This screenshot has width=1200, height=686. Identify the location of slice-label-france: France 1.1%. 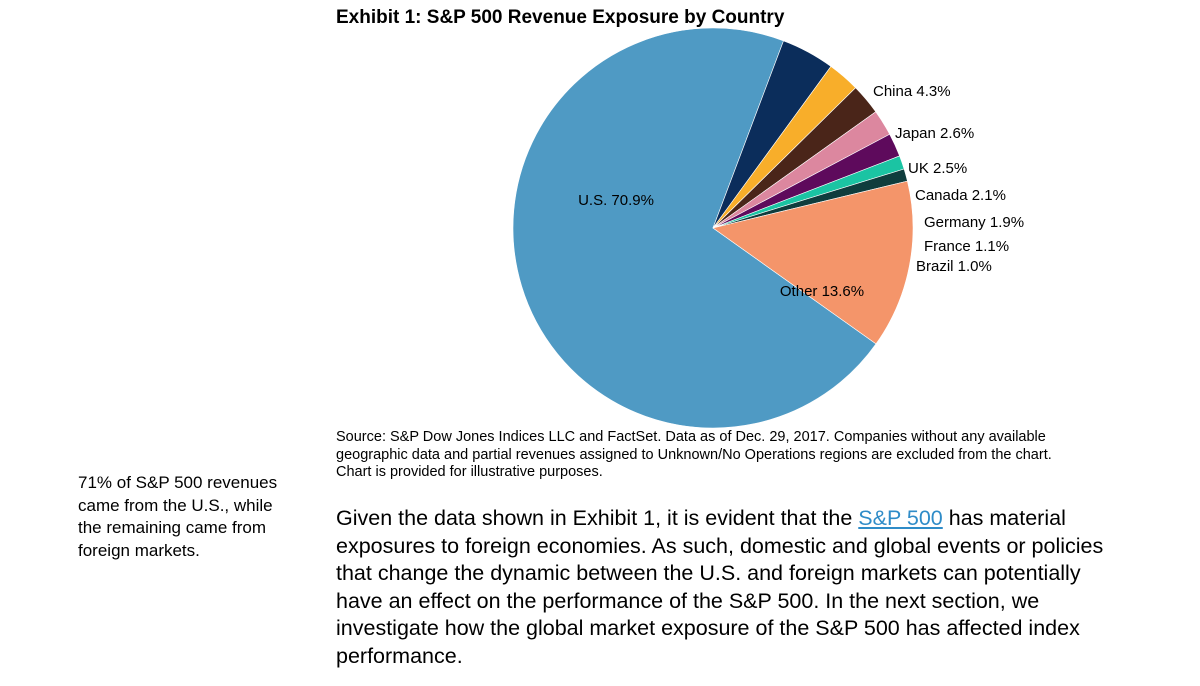
(966, 246).